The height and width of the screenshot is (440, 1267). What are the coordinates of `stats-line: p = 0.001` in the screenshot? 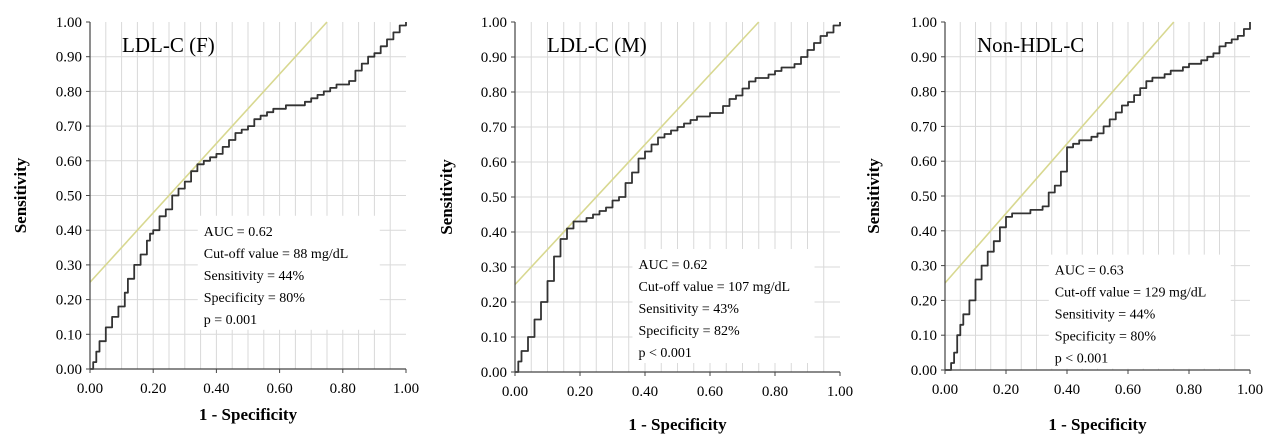 It's located at (230, 320).